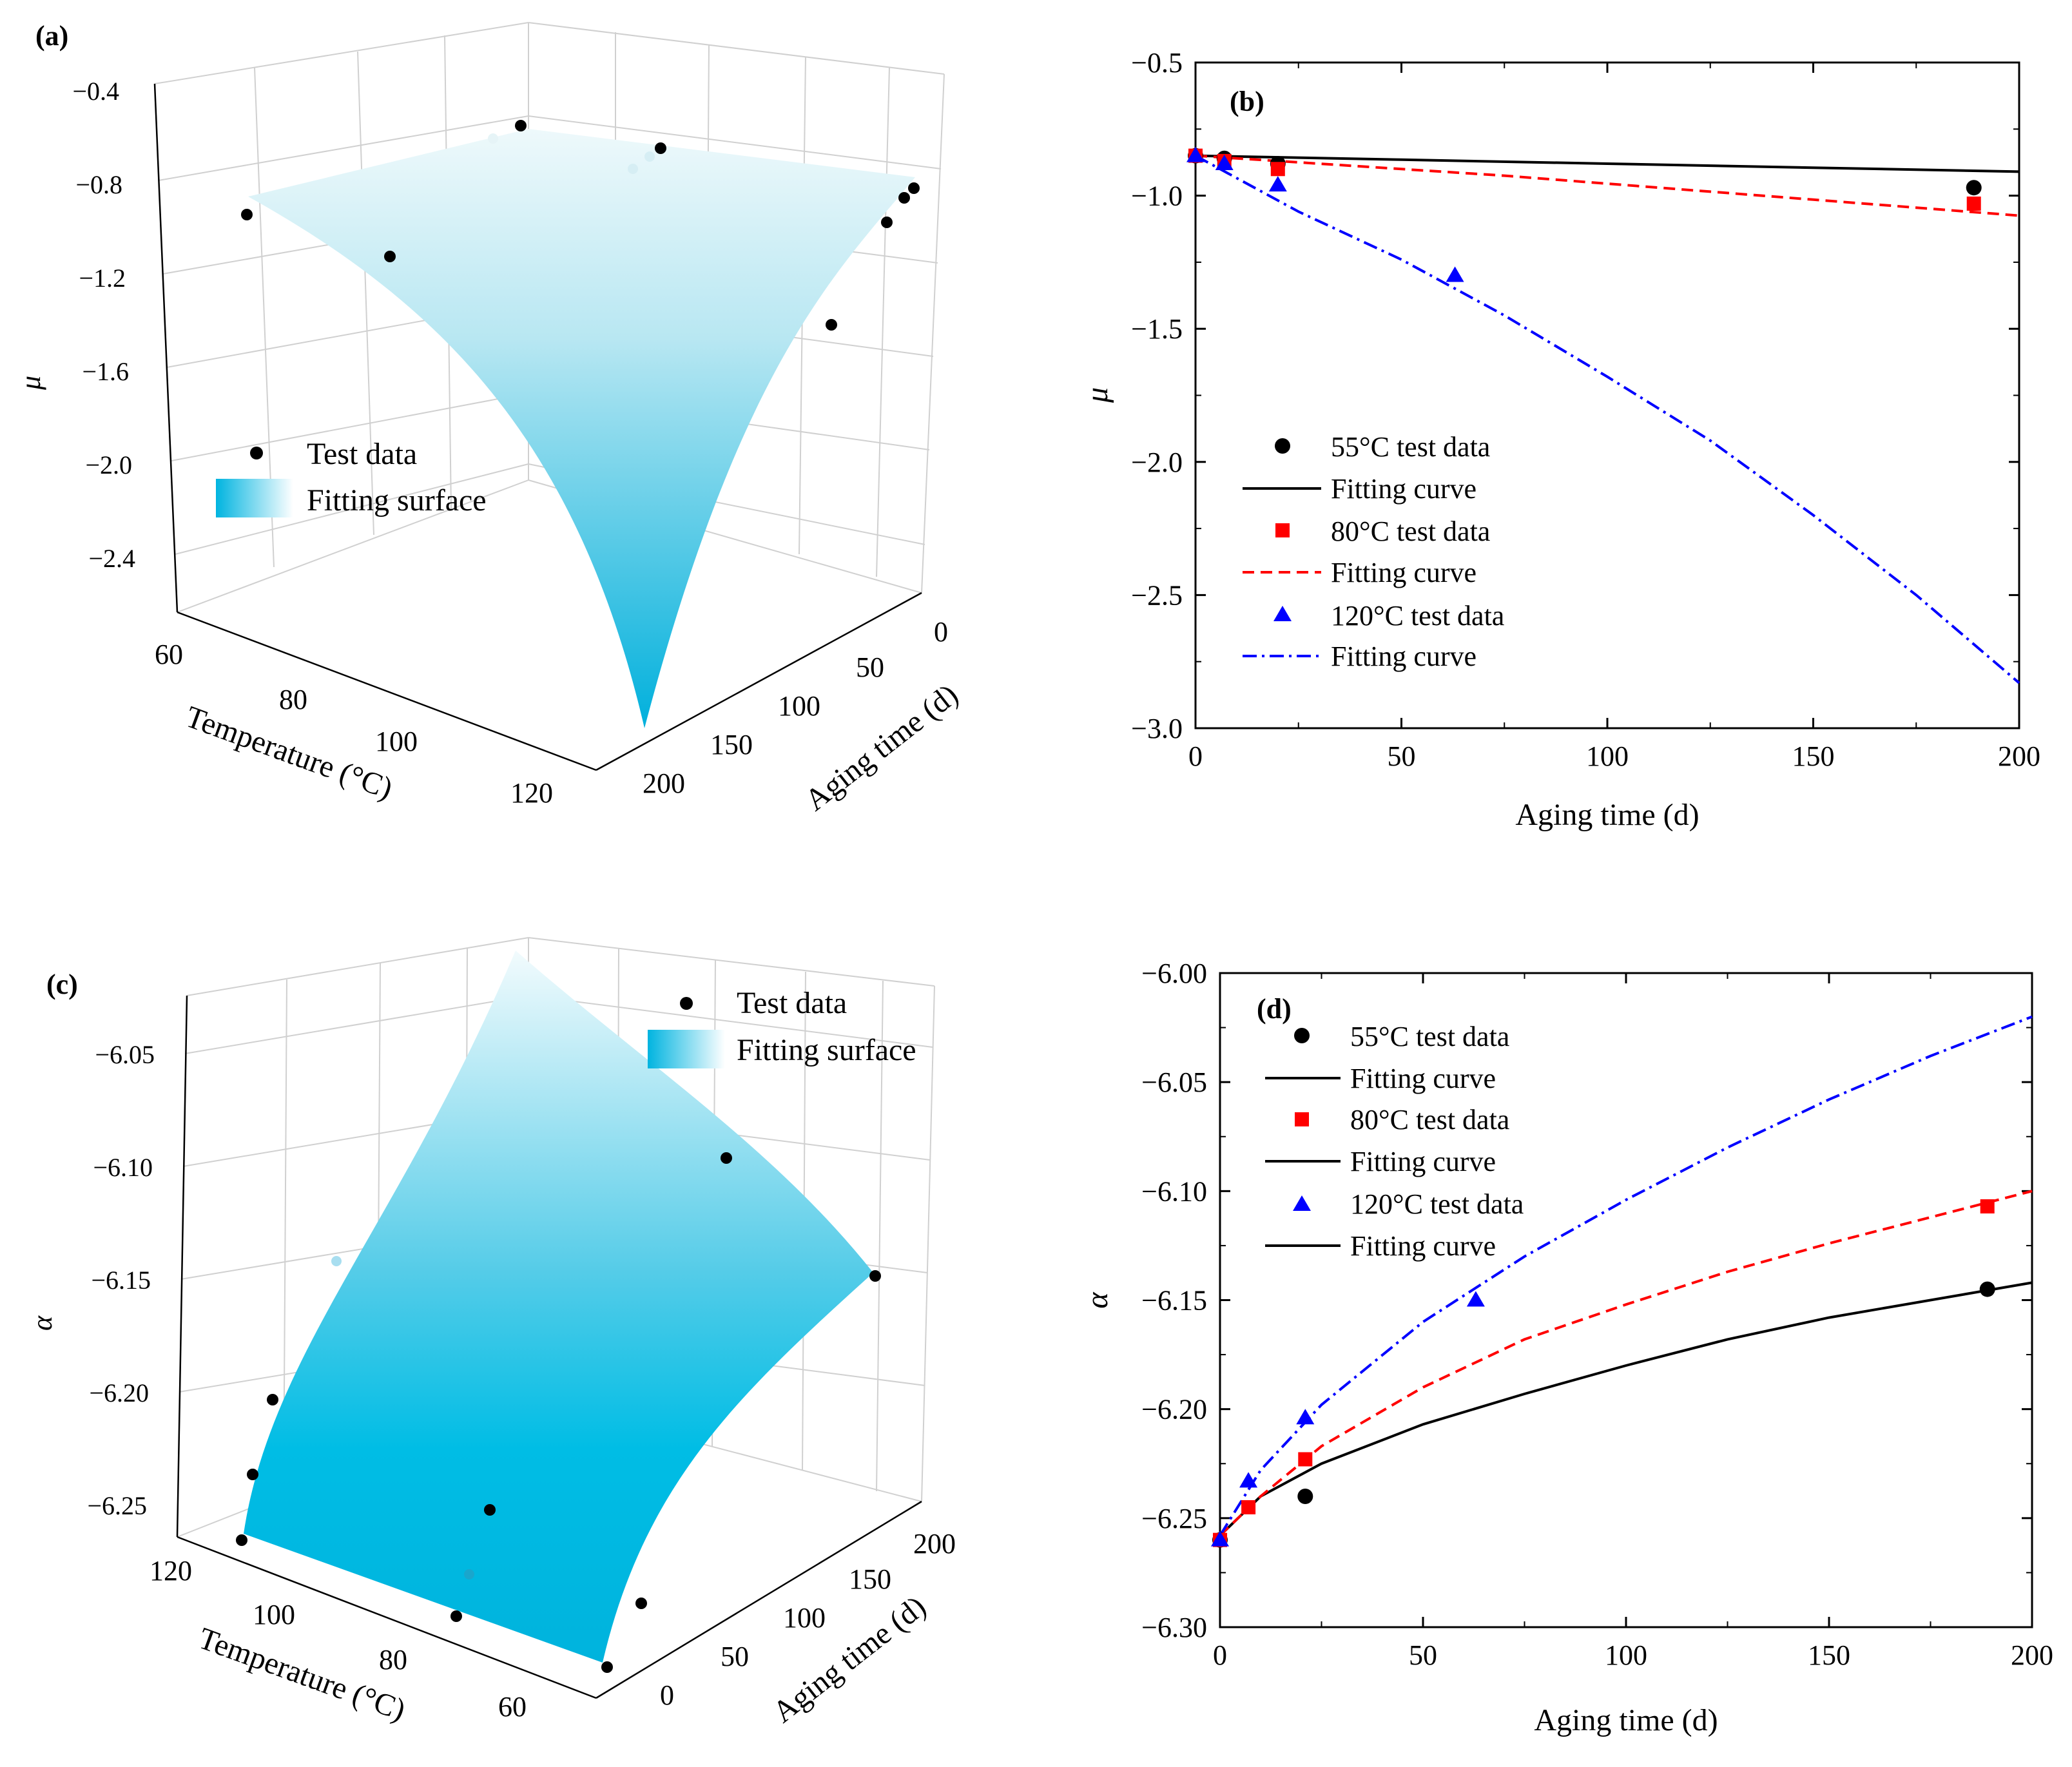 The height and width of the screenshot is (1767, 2072). Describe the element at coordinates (1423, 1655) in the screenshot. I see `d-x-tick-label: 50` at that location.